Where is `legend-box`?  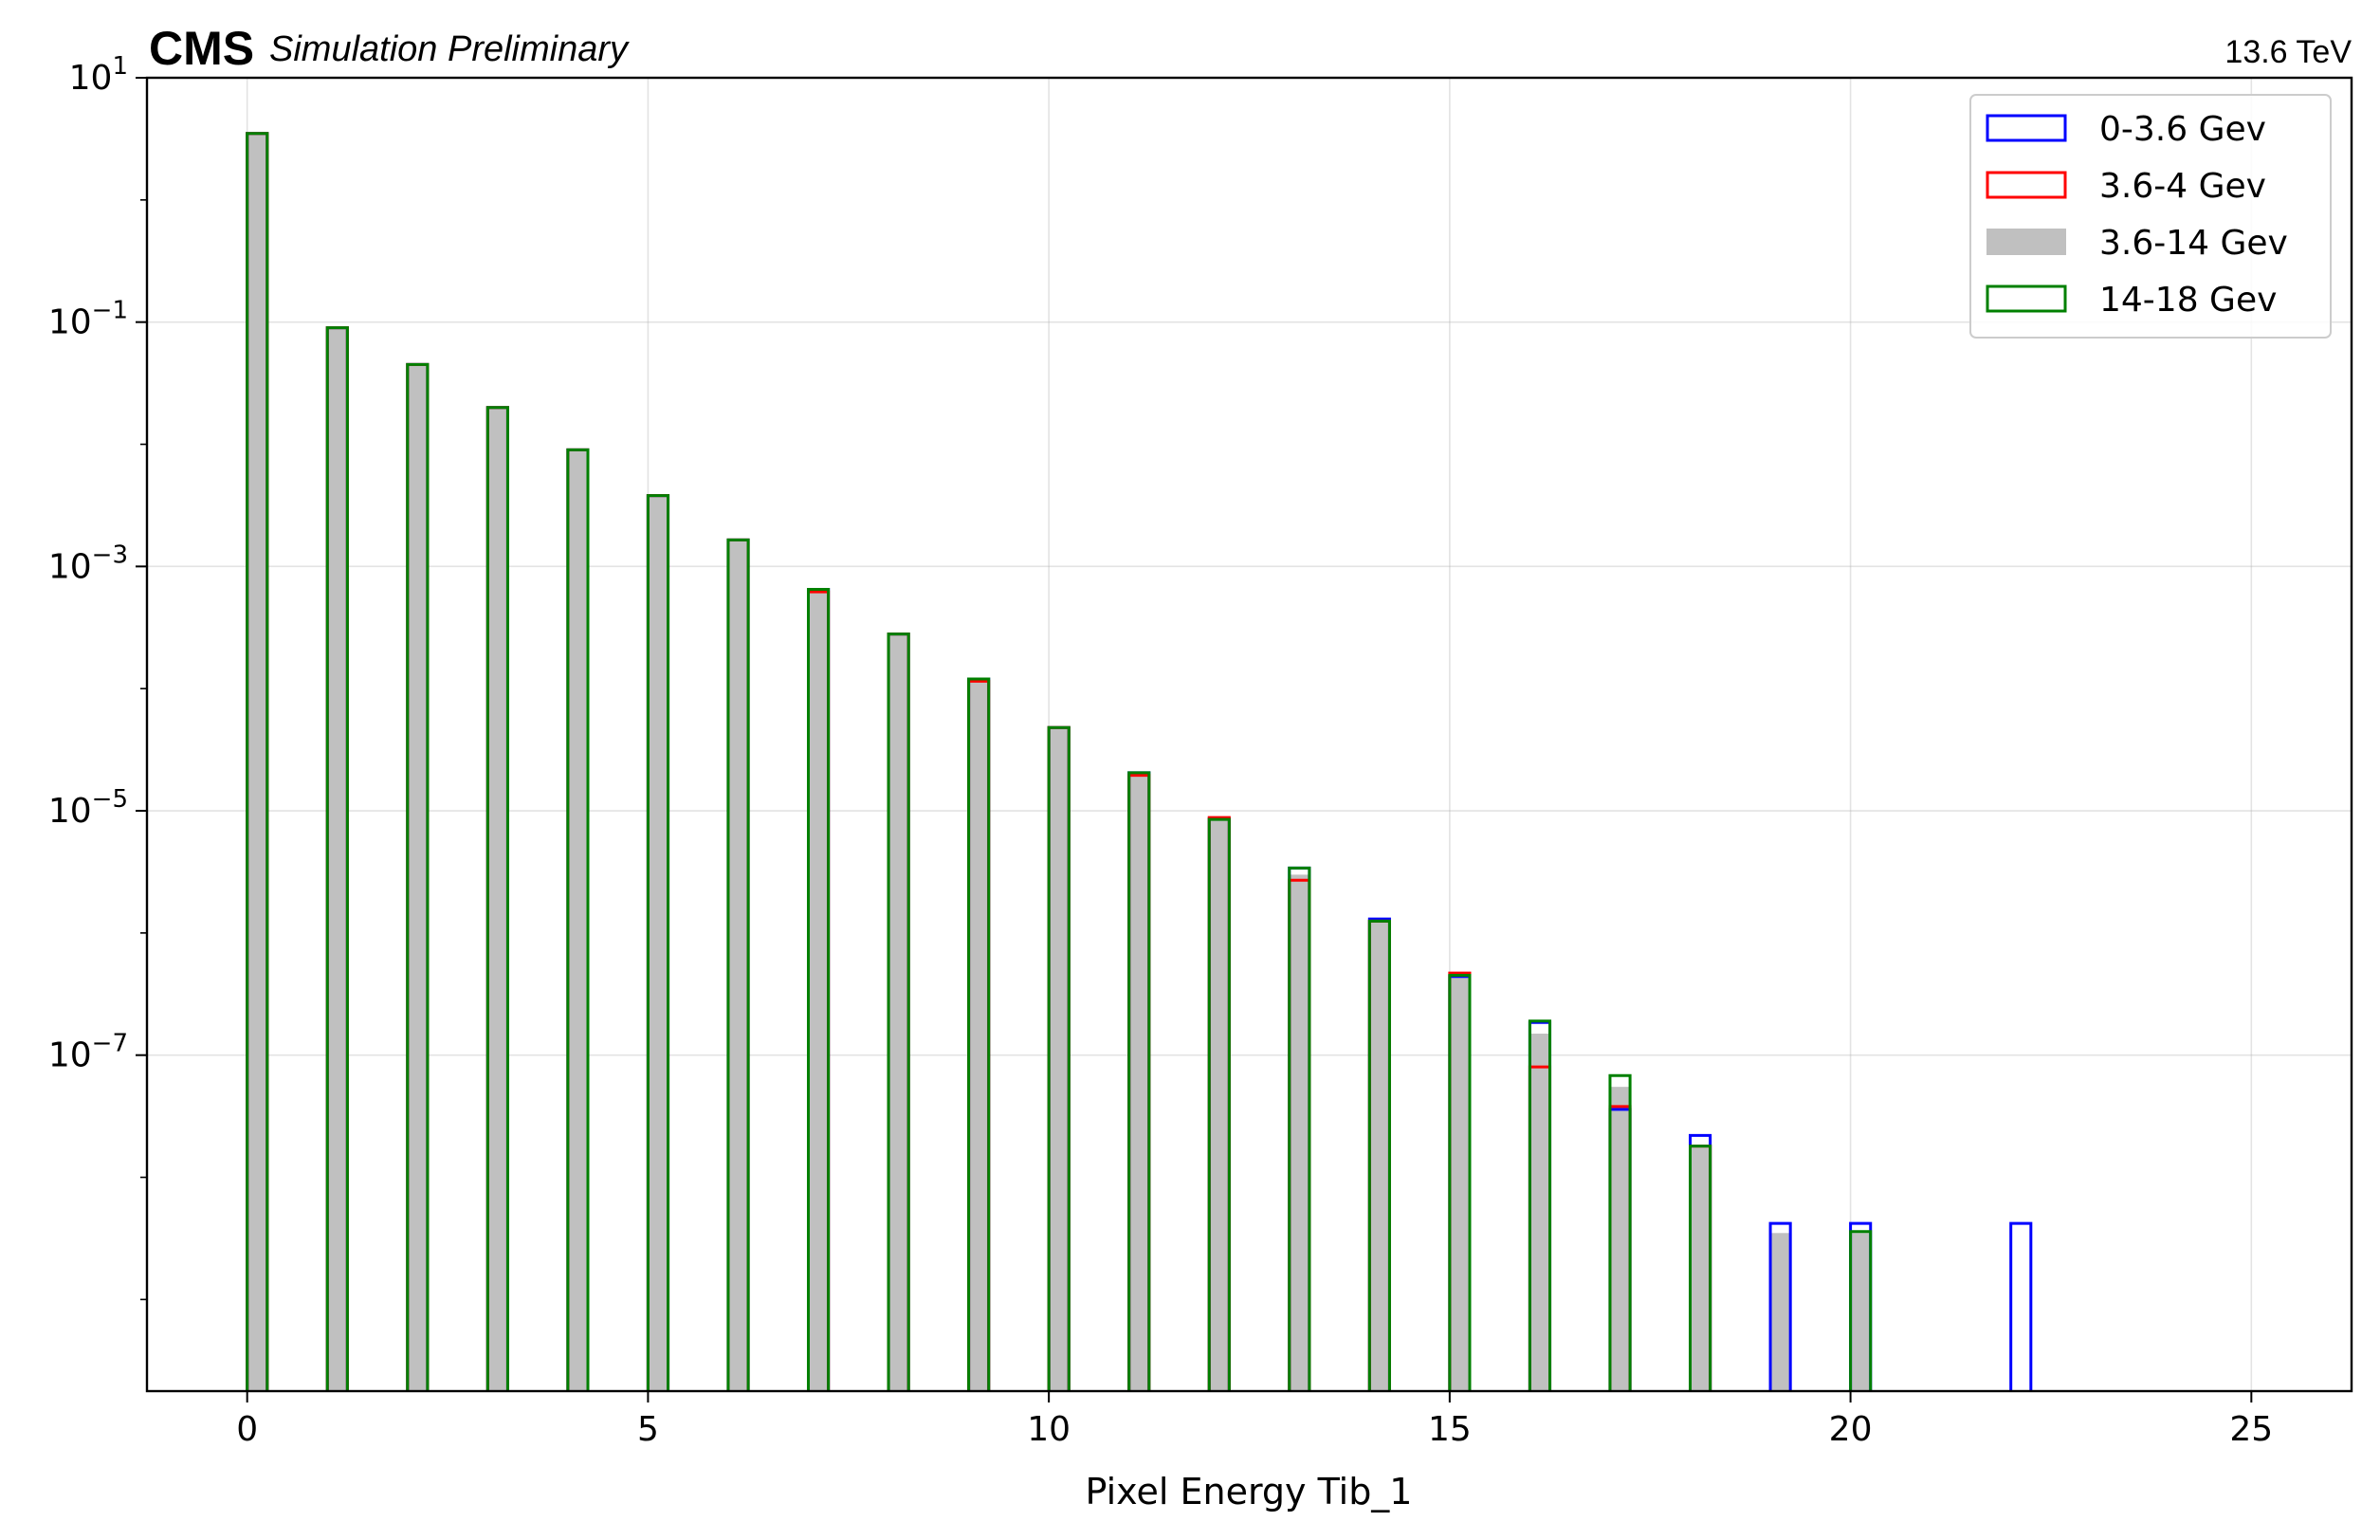
legend-box is located at coordinates (2150, 216).